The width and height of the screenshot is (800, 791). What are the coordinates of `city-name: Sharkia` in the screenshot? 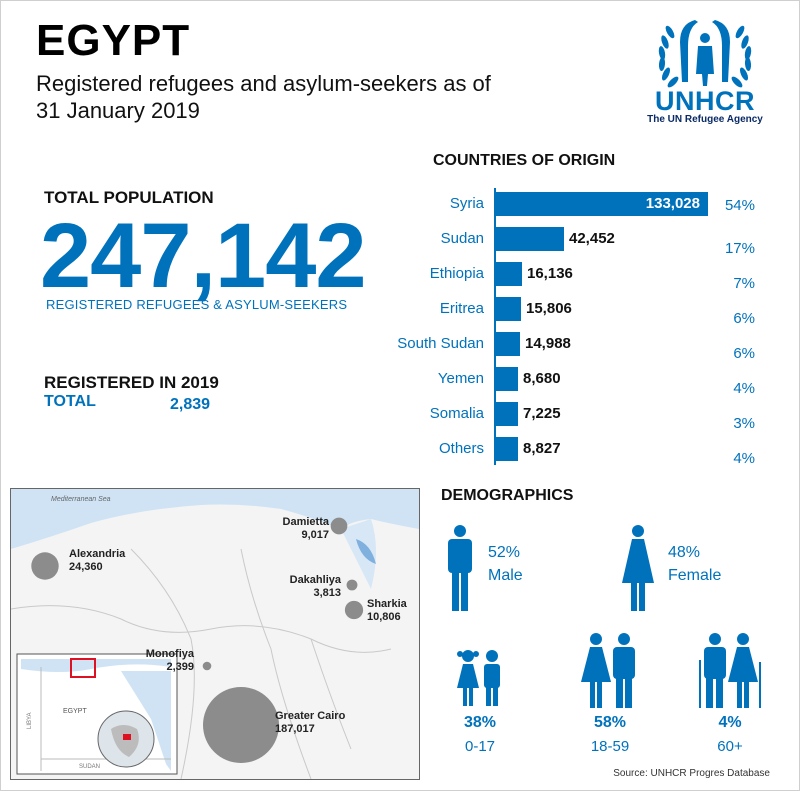 It's located at (387, 604).